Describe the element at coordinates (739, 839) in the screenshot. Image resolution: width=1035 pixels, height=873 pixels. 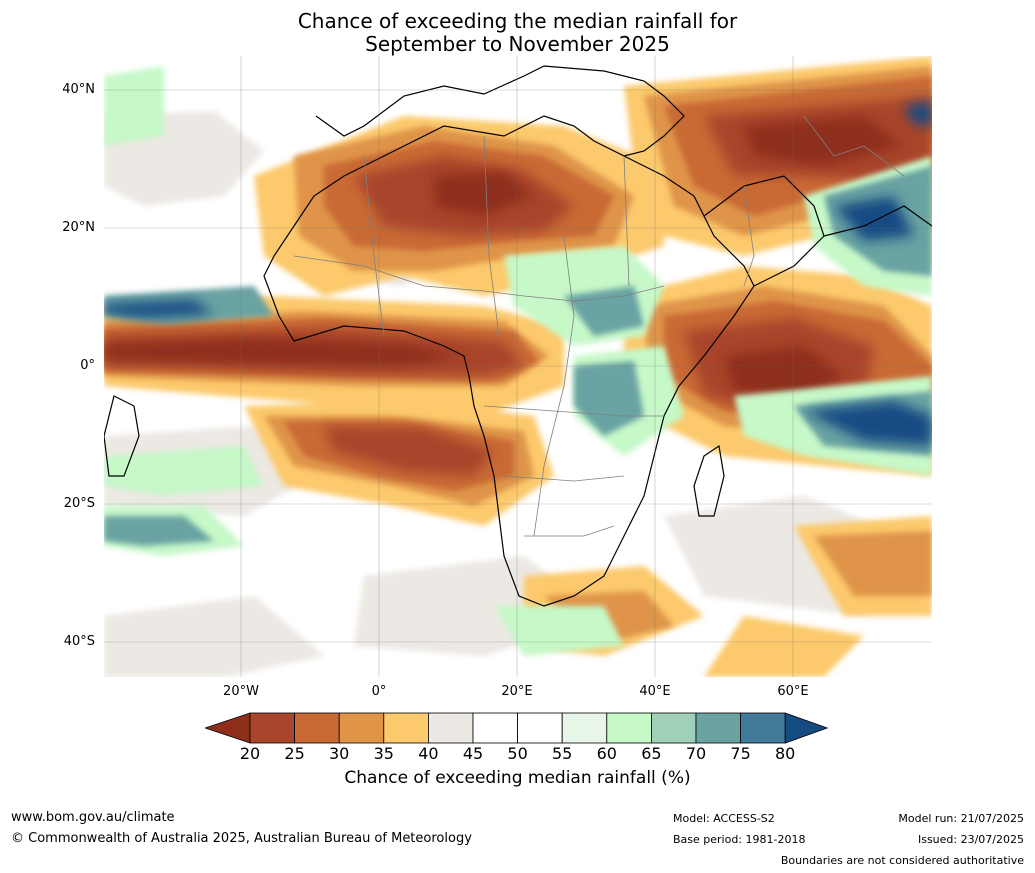
I see `base-period-text: Base period: 1981-2018` at that location.